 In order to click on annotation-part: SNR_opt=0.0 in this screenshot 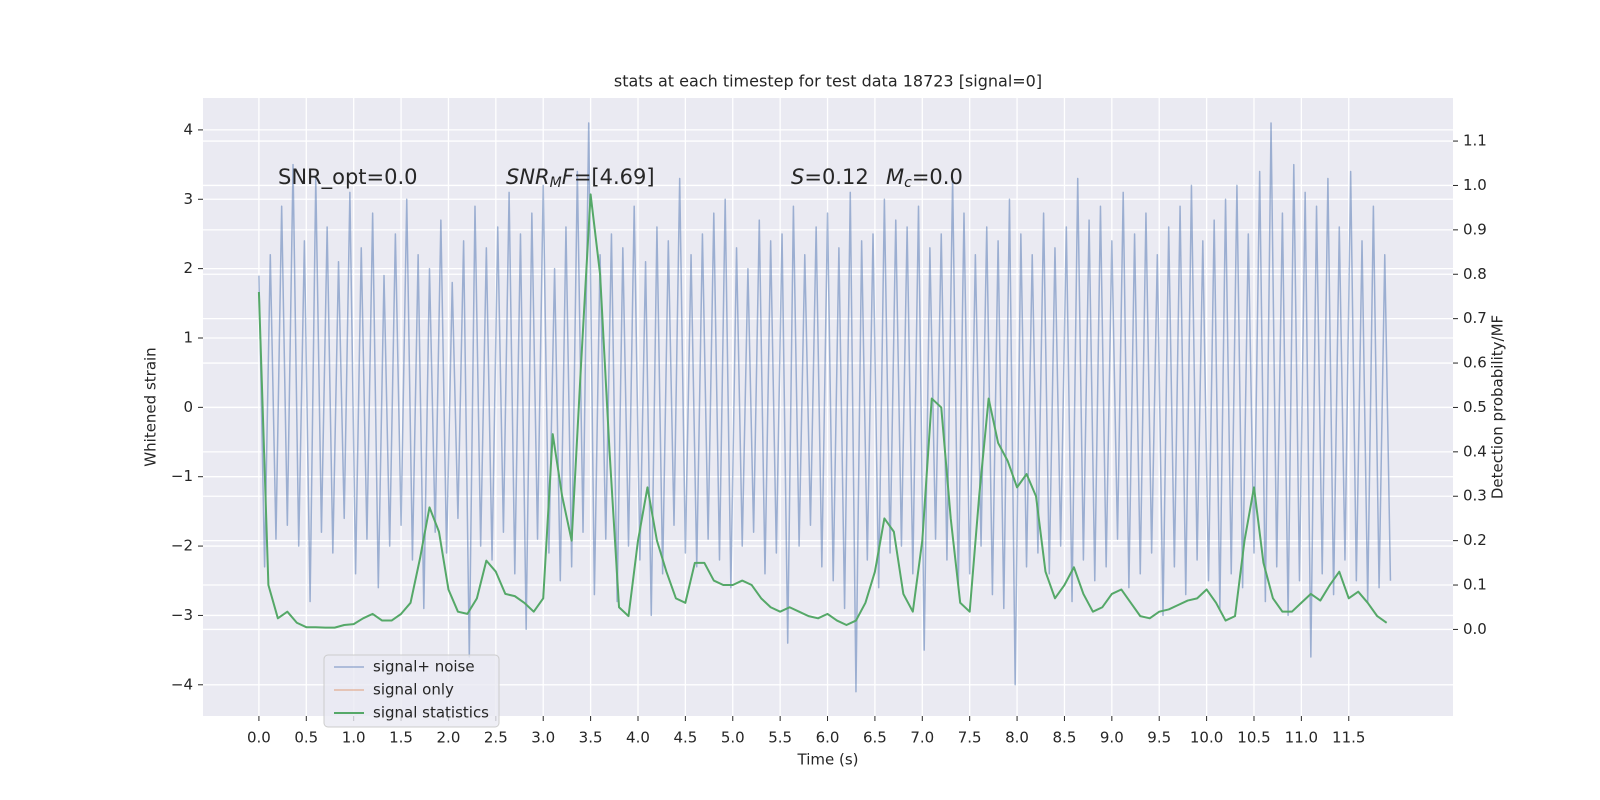, I will do `click(348, 177)`.